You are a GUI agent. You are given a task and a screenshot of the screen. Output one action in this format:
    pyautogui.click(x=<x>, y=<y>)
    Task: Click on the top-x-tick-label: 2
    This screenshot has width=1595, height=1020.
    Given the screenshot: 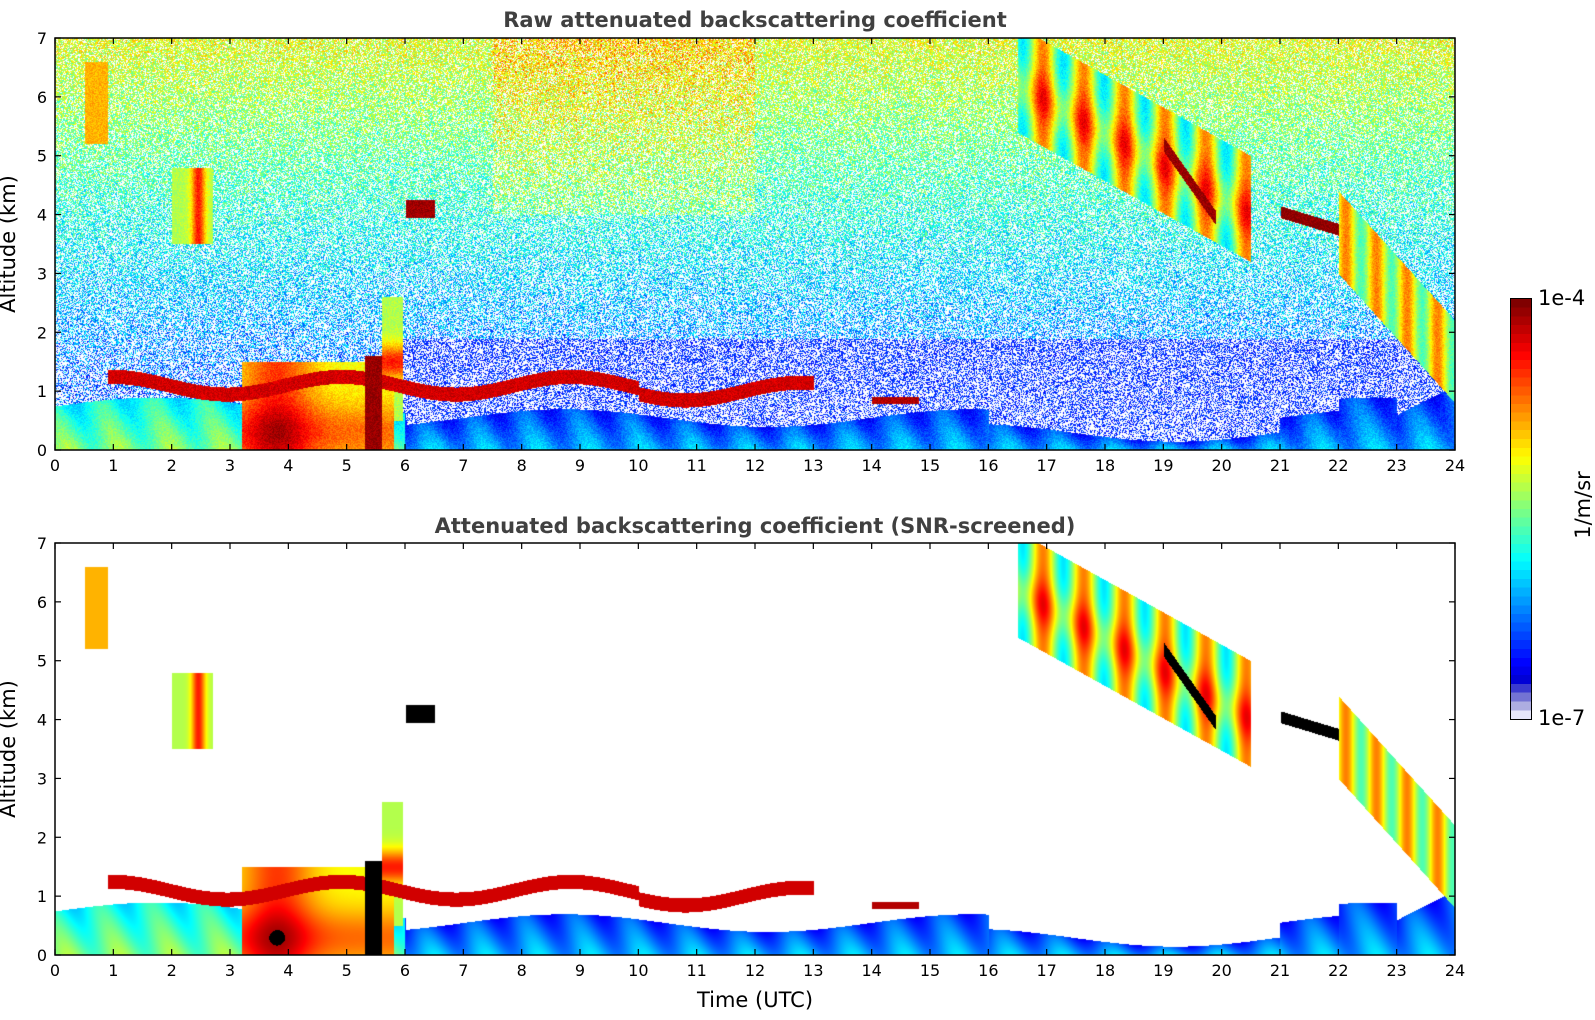 What is the action you would take?
    pyautogui.click(x=172, y=465)
    